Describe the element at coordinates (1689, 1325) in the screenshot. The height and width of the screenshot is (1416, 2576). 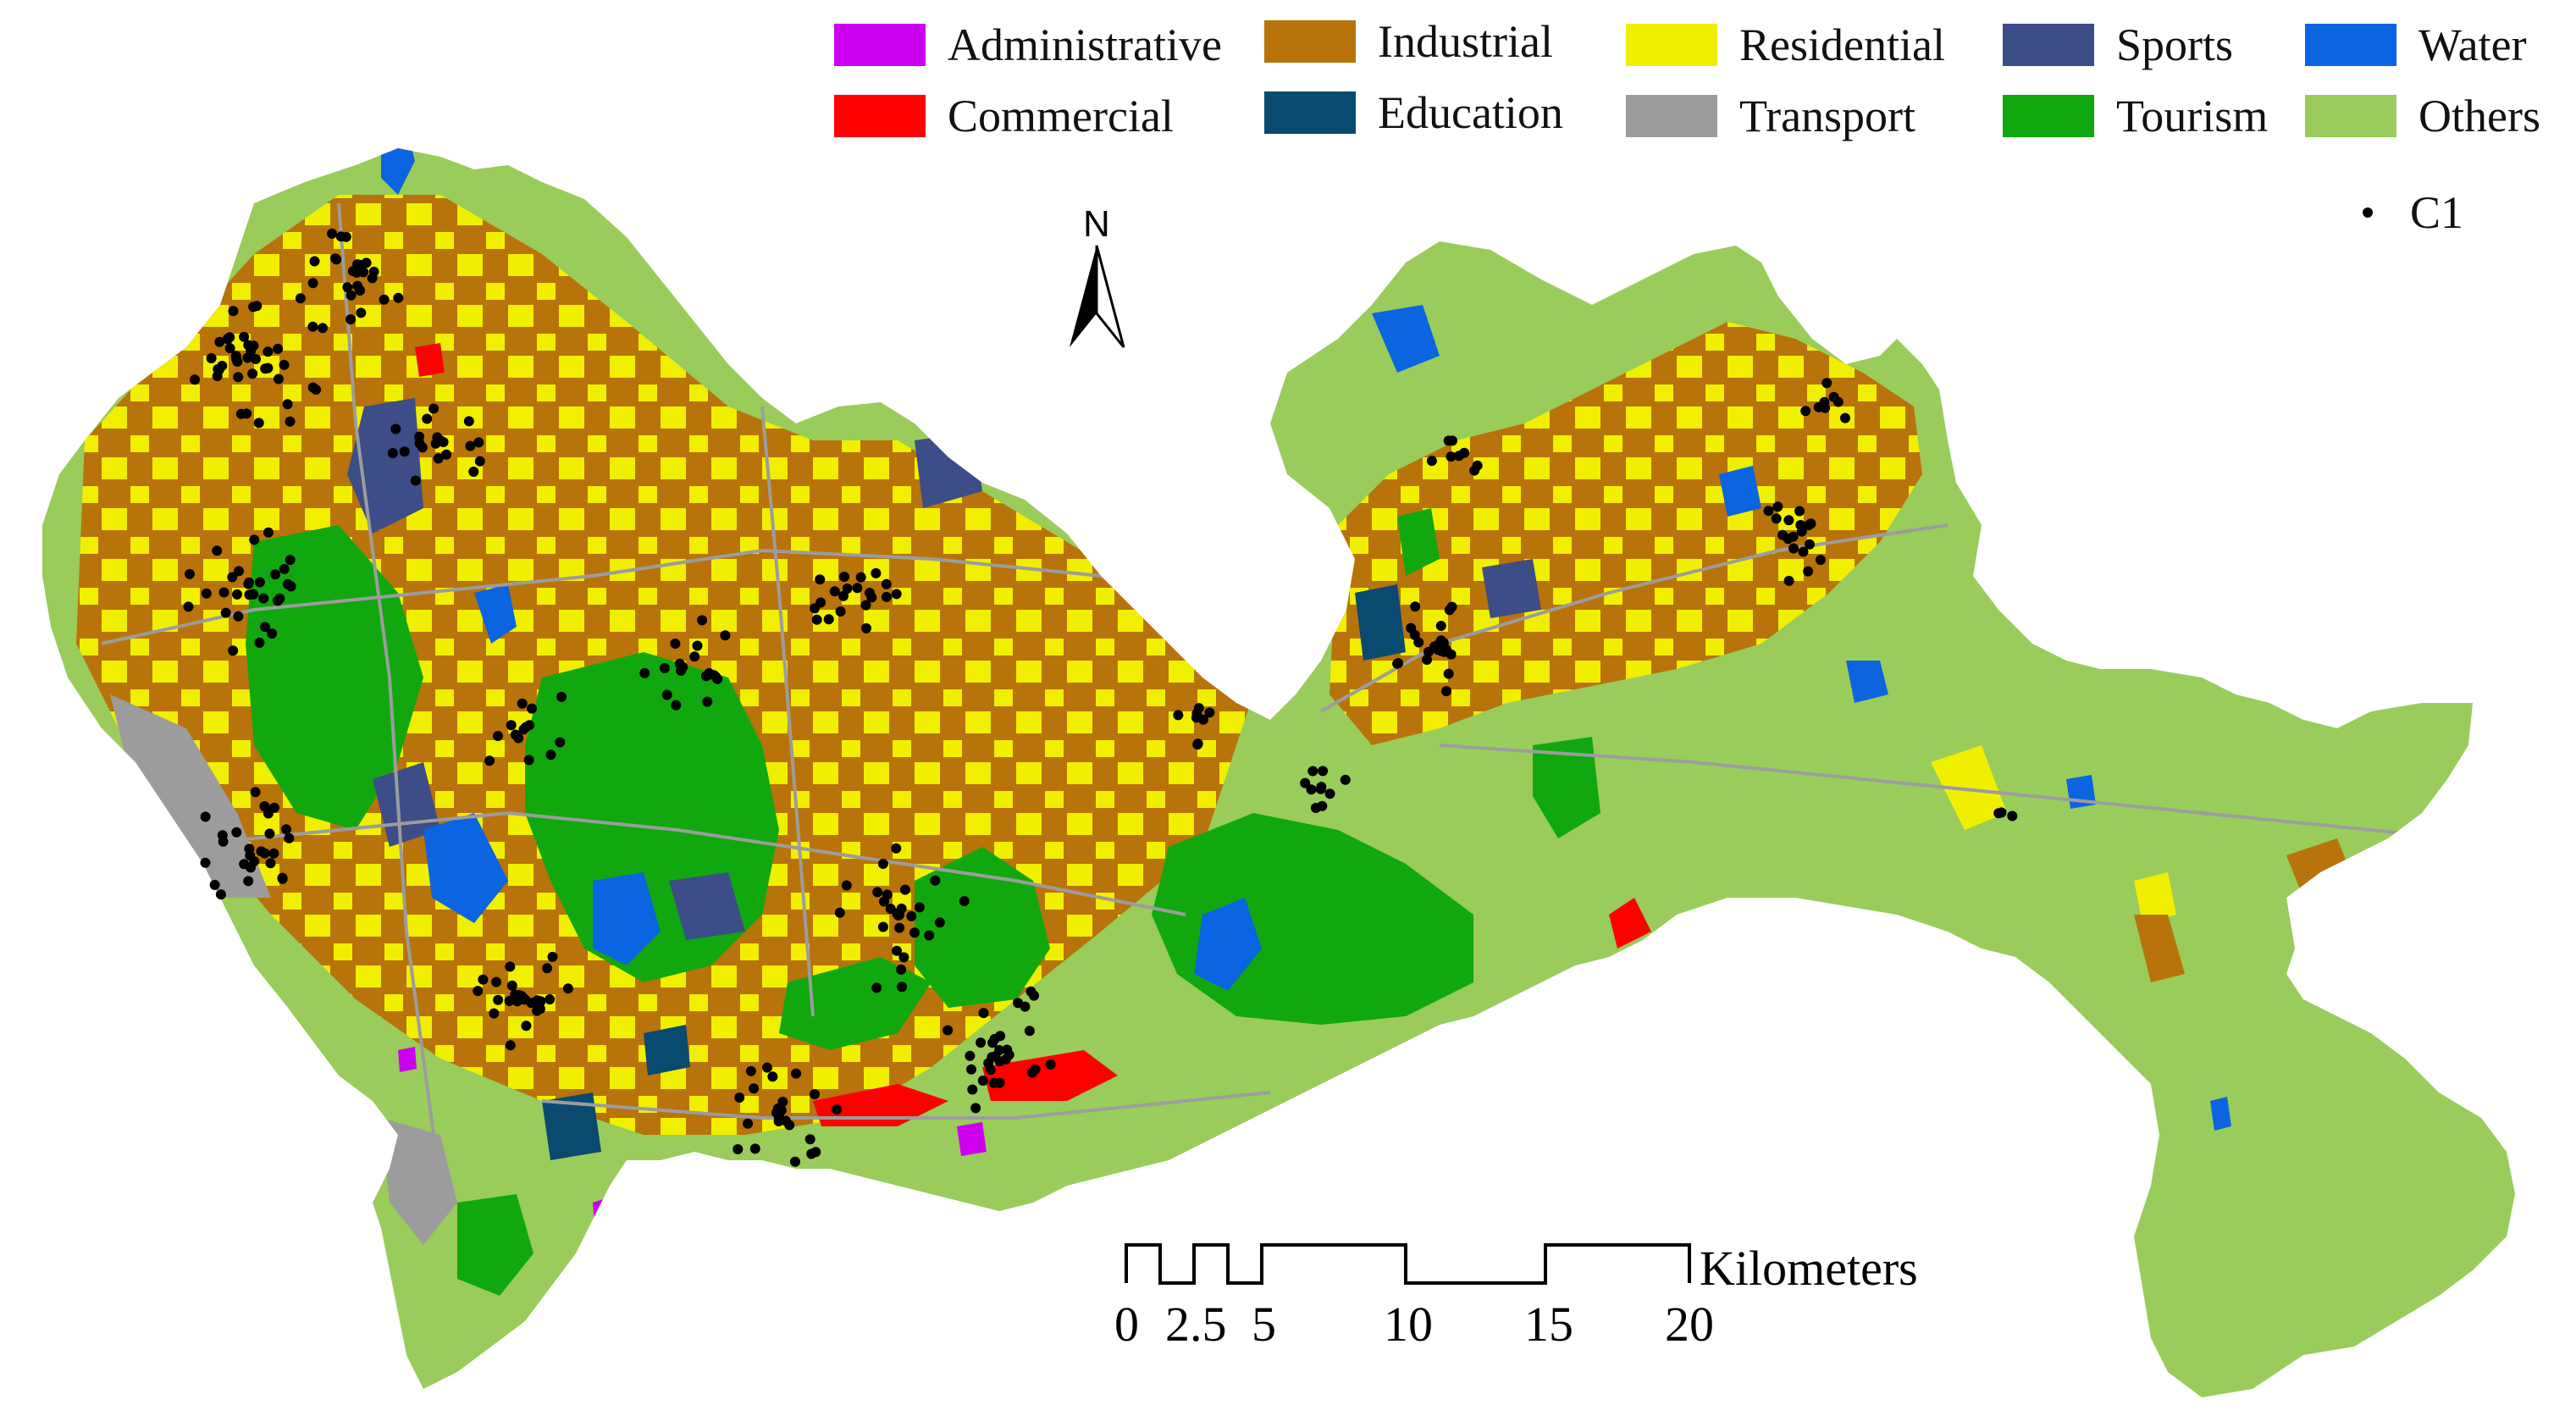
I see `scale-tick-20: 20` at that location.